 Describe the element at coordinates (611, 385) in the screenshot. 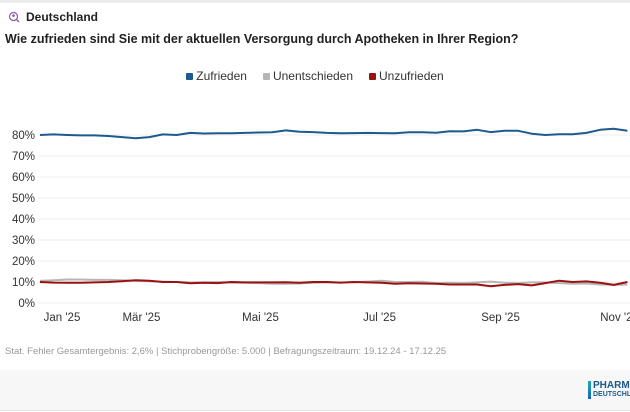

I see `logo-line1: PHARM` at that location.